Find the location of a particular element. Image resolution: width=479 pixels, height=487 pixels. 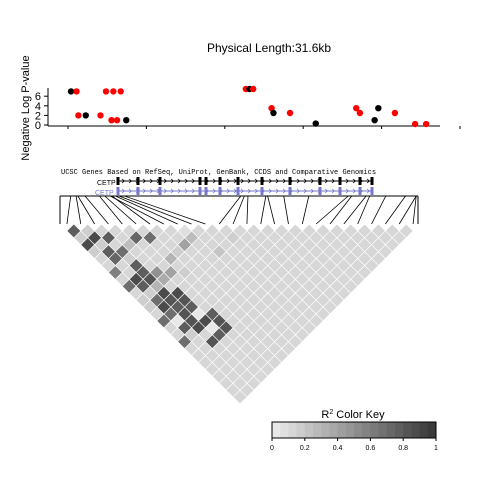

snp-position-map is located at coordinates (239, 210).